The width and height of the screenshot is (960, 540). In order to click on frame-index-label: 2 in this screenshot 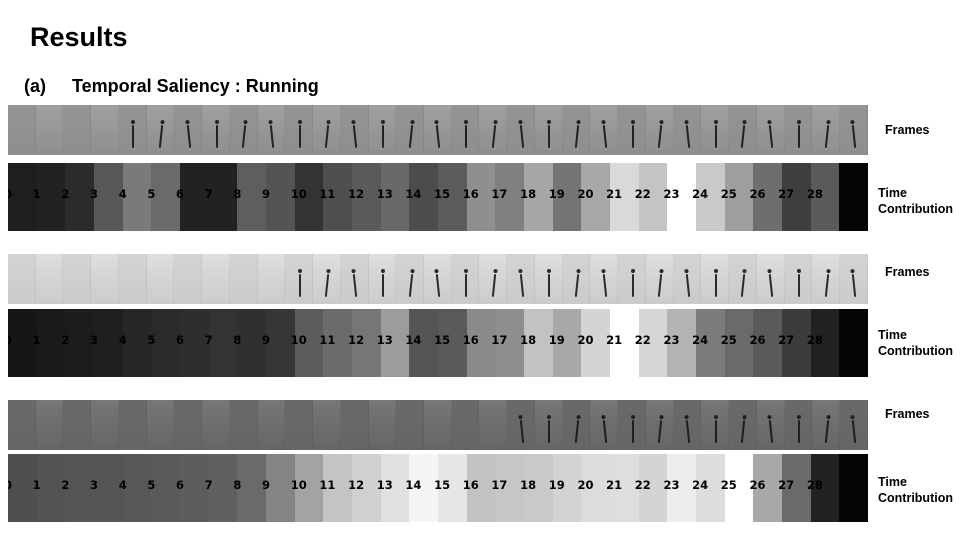, I will do `click(65, 340)`.